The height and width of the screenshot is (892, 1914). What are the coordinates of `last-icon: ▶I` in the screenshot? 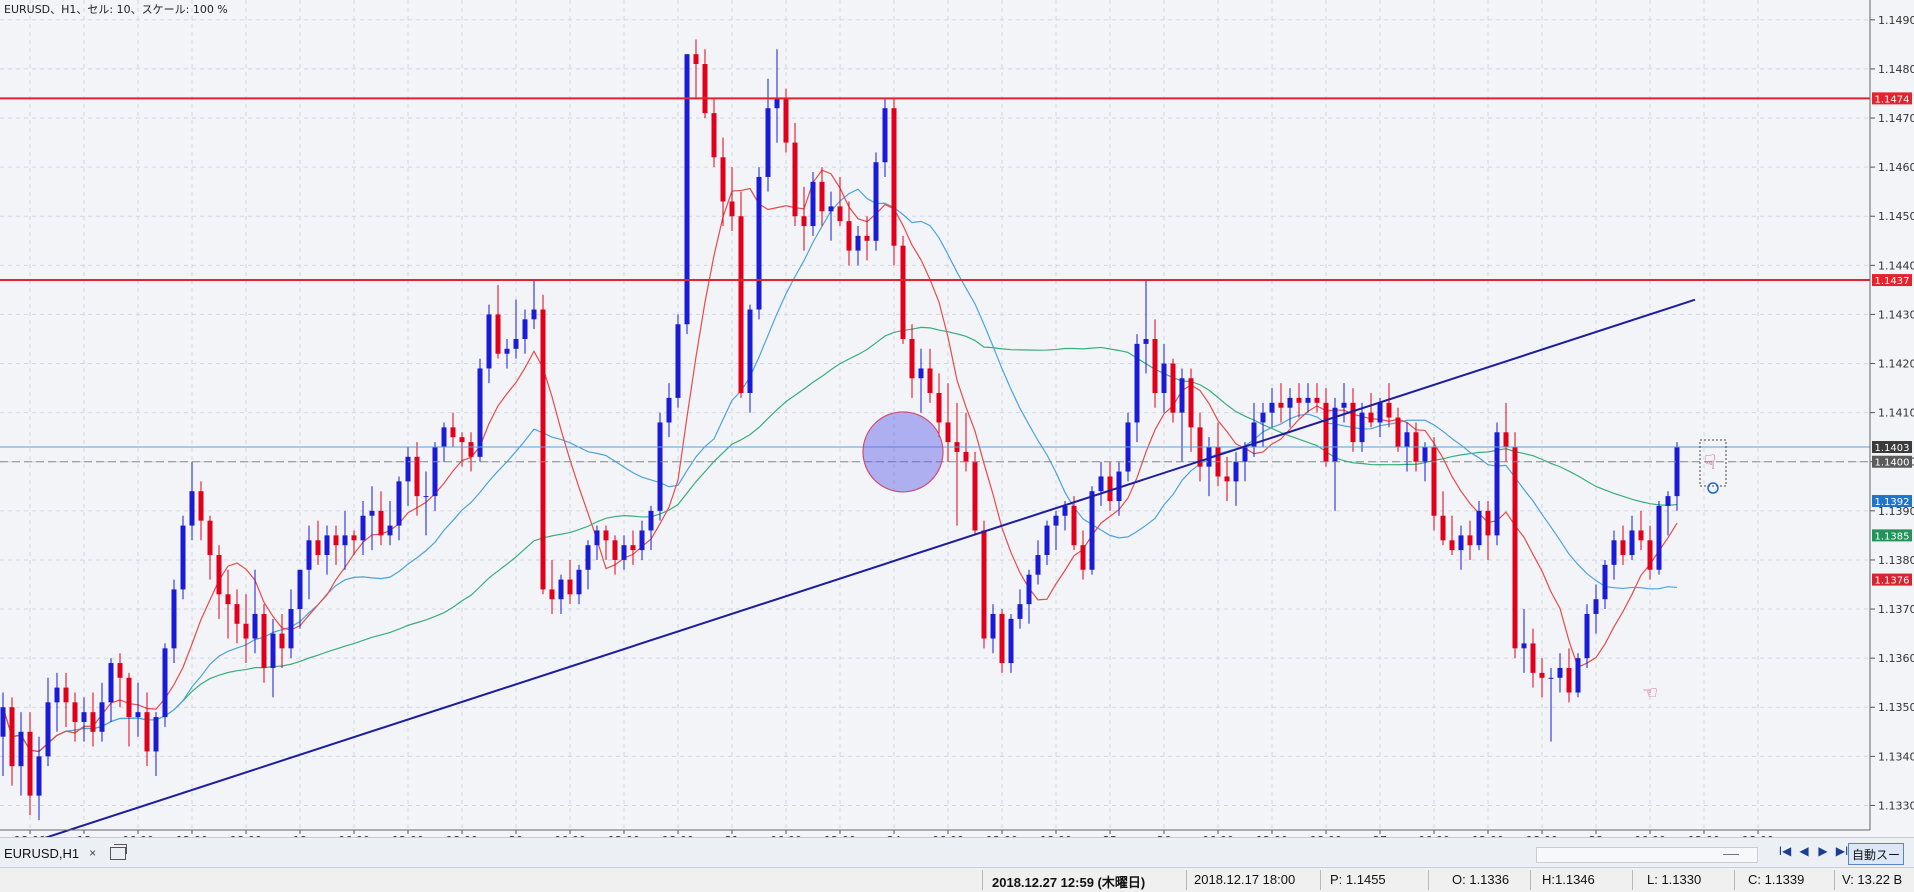 It's located at (1842, 851).